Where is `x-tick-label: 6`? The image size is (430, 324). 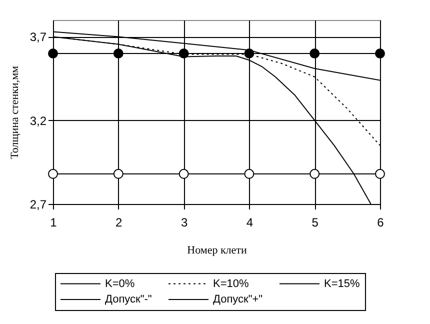 x-tick-label: 6 is located at coordinates (380, 223).